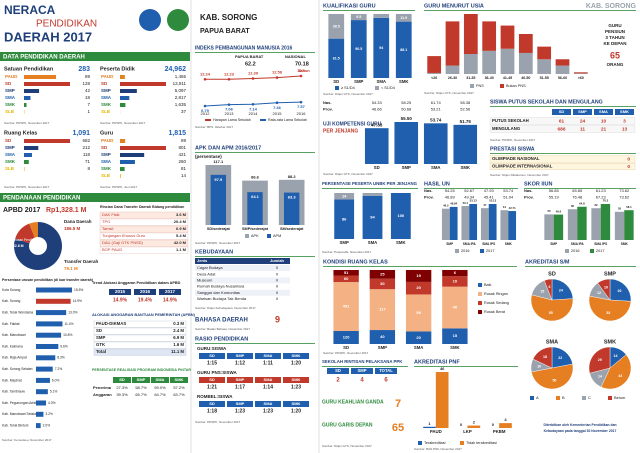 The height and width of the screenshot is (453, 640). What do you see at coordinates (629, 207) in the screenshot?
I see `value-label: 58.1` at bounding box center [629, 207].